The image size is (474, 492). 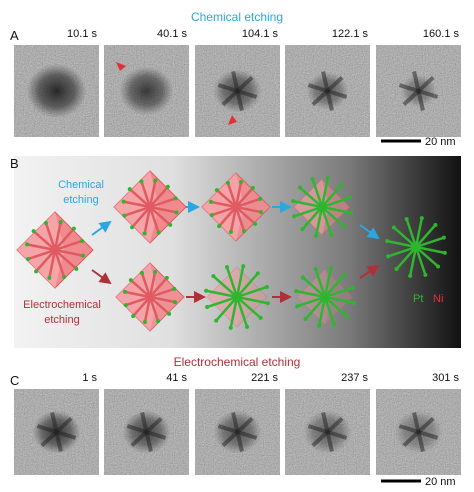 What do you see at coordinates (440, 142) in the screenshot?
I see `scale-label: 20 nm` at bounding box center [440, 142].